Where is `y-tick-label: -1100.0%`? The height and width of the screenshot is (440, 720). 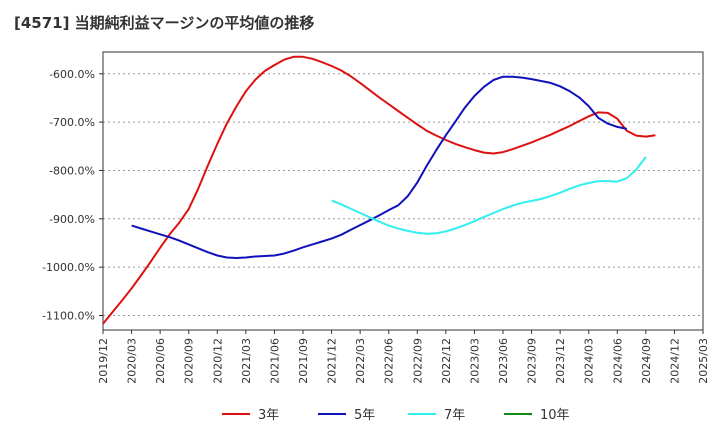
y-tick-label: -1100.0% is located at coordinates (68, 315).